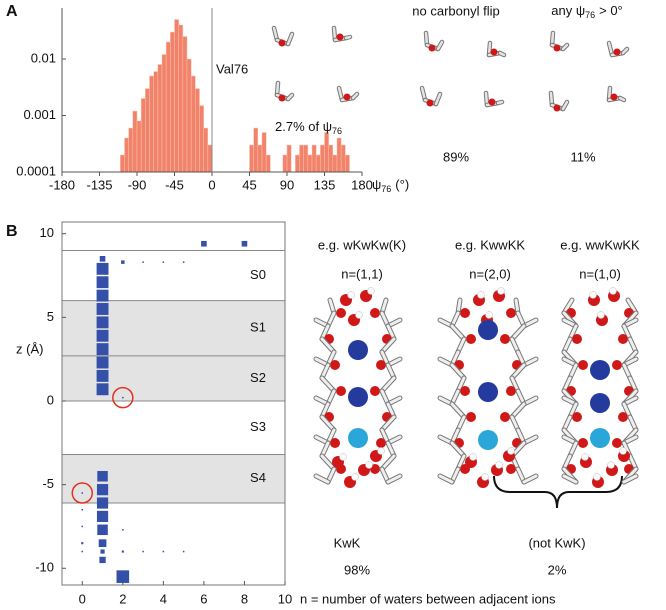  Describe the element at coordinates (258, 377) in the screenshot. I see `site-label: S2` at that location.